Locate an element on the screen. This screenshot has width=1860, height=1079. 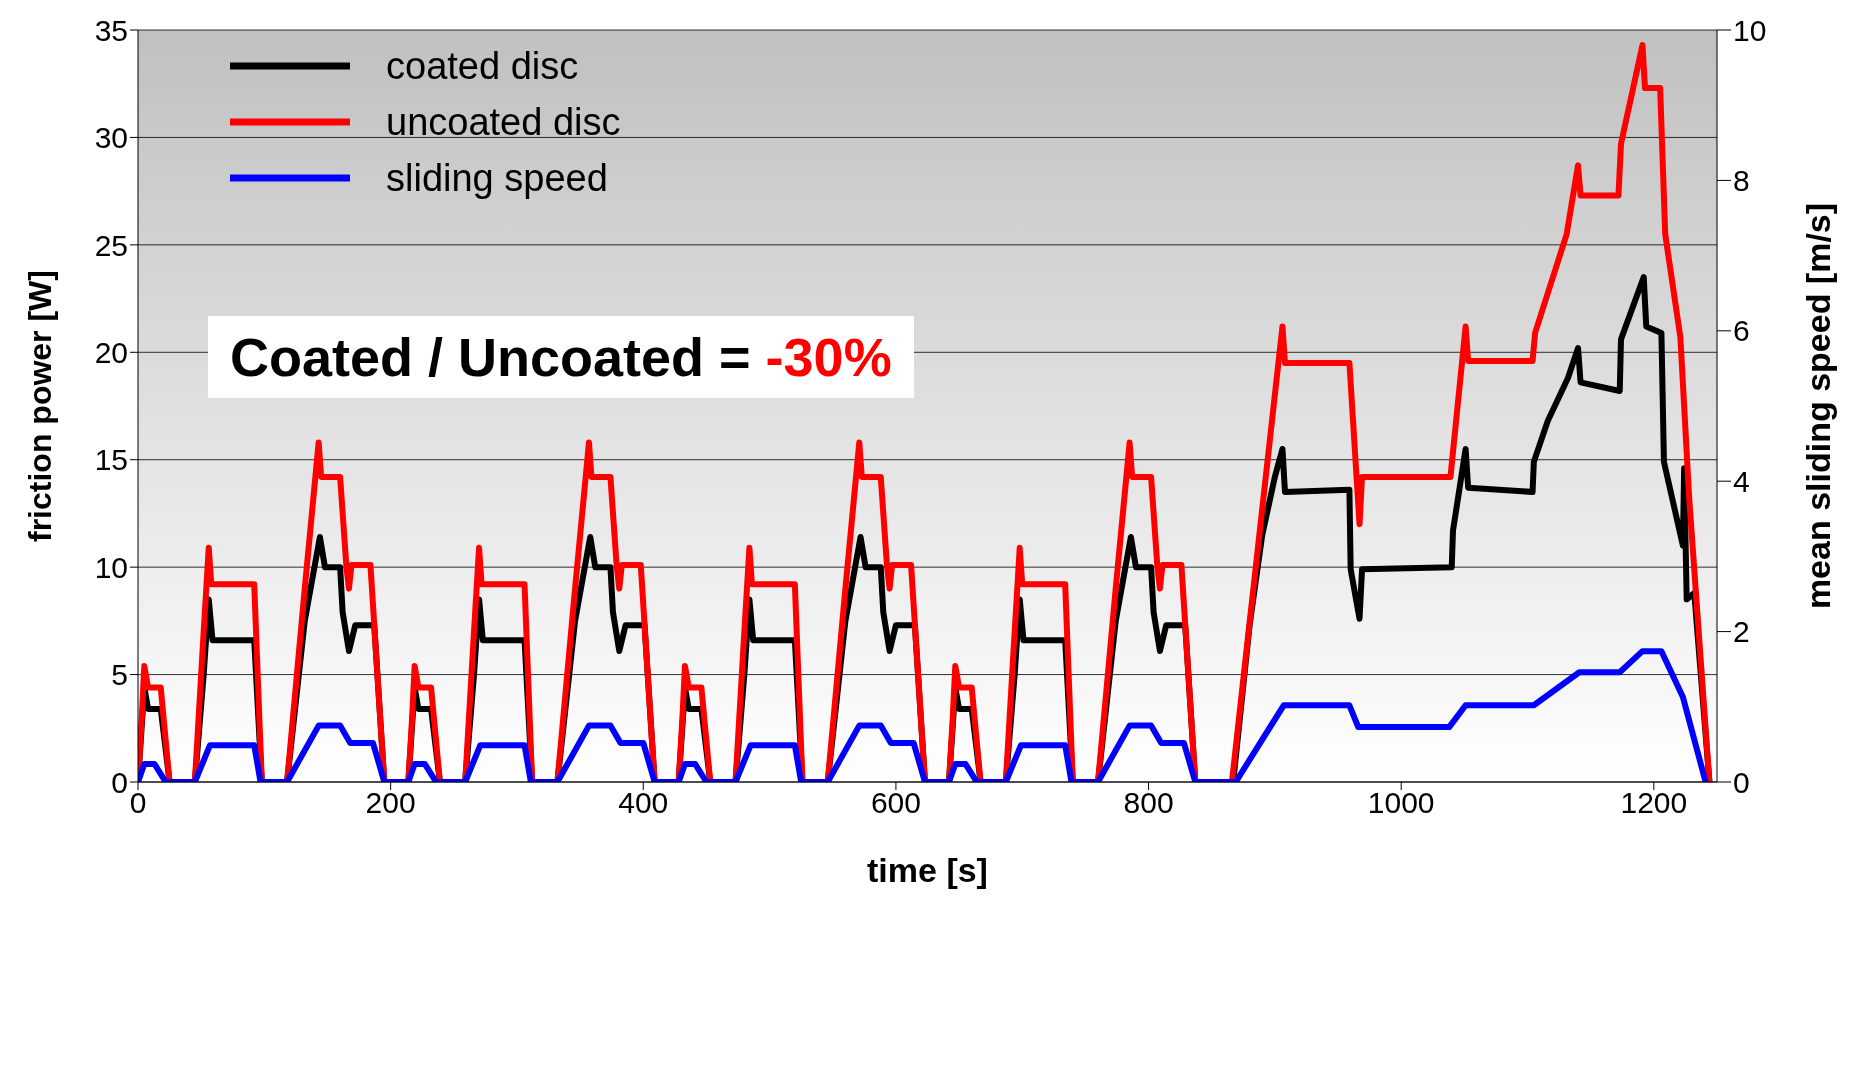
x-tick-label: 800 is located at coordinates (1148, 803).